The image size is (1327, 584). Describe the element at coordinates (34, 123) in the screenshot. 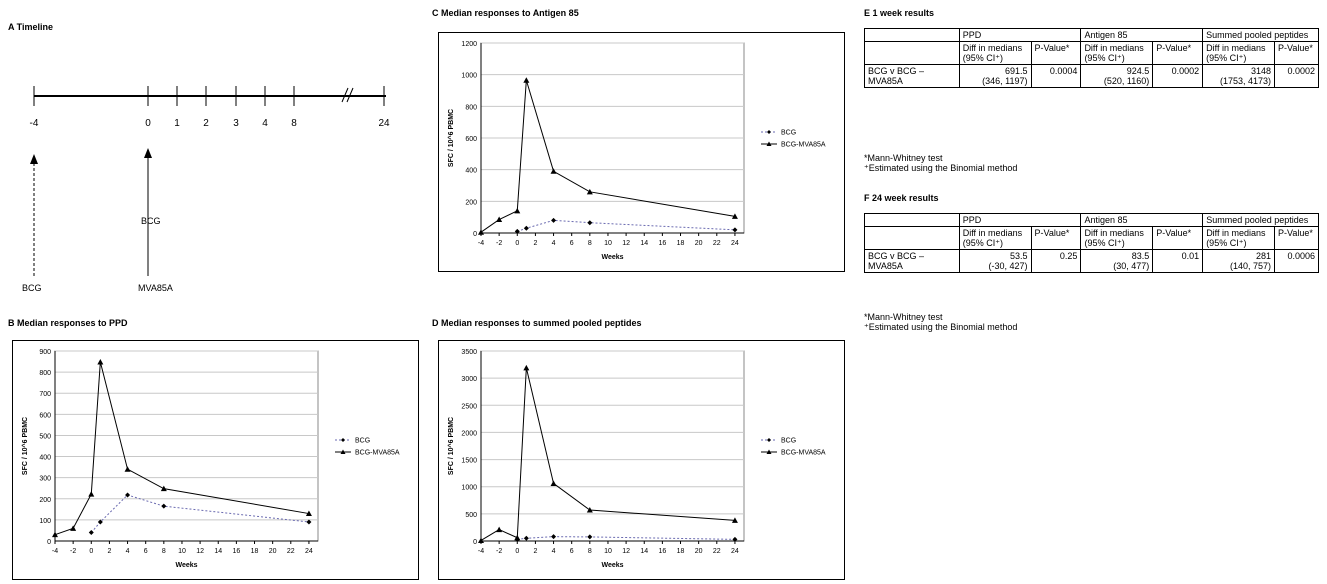

I see `timeline-tick-label: -4` at that location.